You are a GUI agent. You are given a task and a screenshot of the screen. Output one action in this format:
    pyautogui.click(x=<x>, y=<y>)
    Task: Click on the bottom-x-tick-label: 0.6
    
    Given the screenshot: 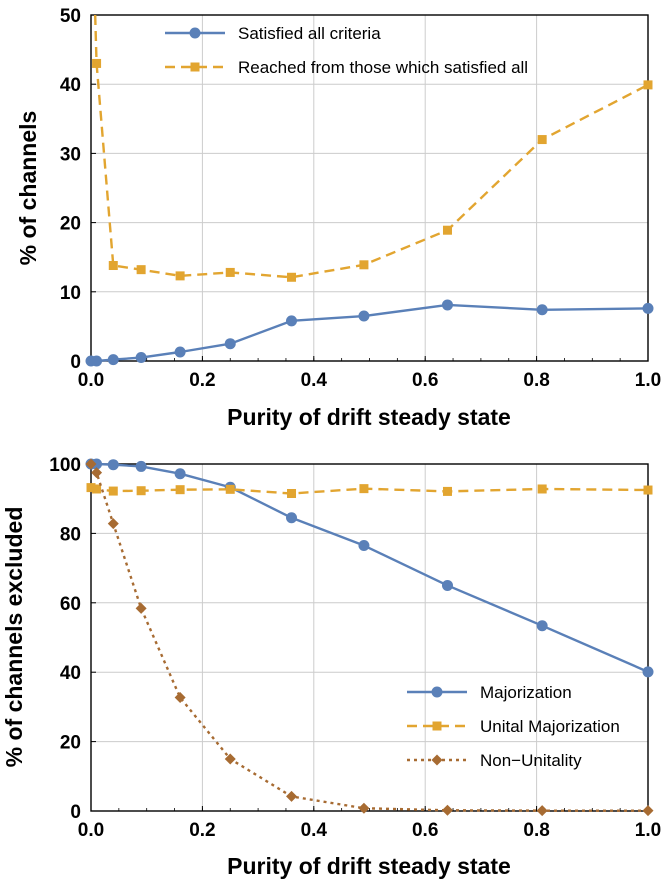 What is the action you would take?
    pyautogui.click(x=425, y=830)
    